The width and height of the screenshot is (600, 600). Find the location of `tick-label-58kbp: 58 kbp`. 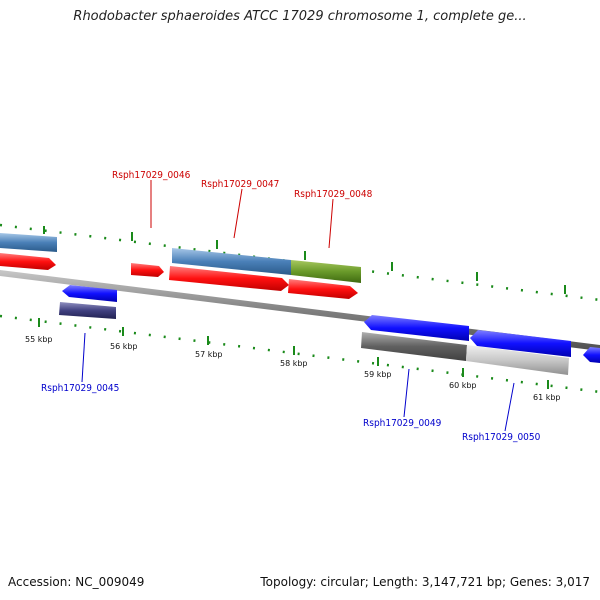

tick-label-58kbp: 58 kbp is located at coordinates (294, 363).